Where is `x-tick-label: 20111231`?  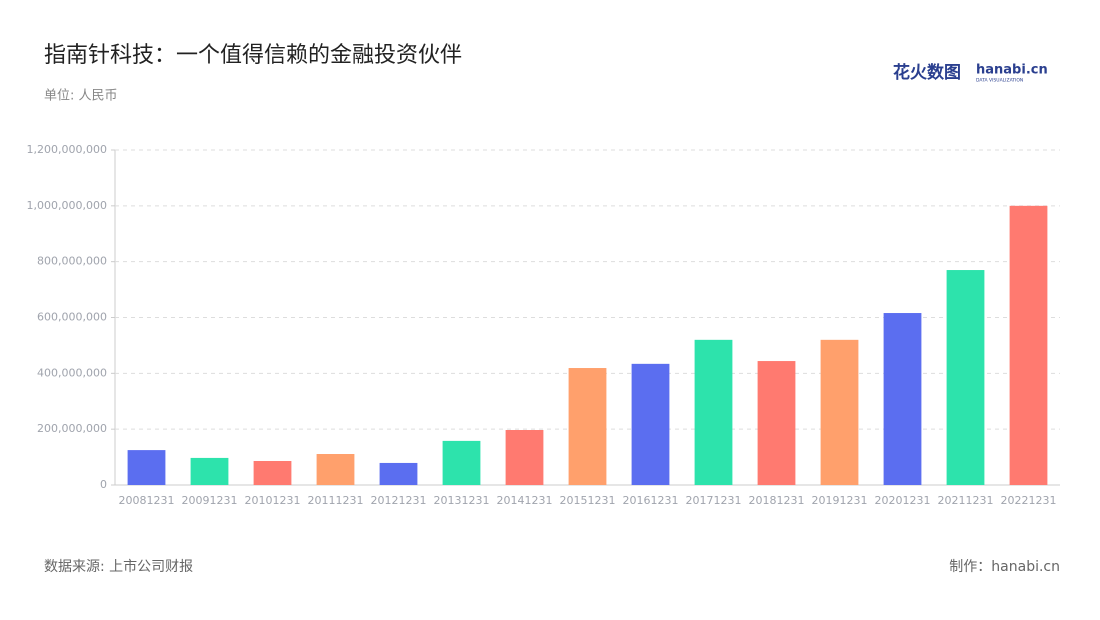
x-tick-label: 20111231 is located at coordinates (336, 500).